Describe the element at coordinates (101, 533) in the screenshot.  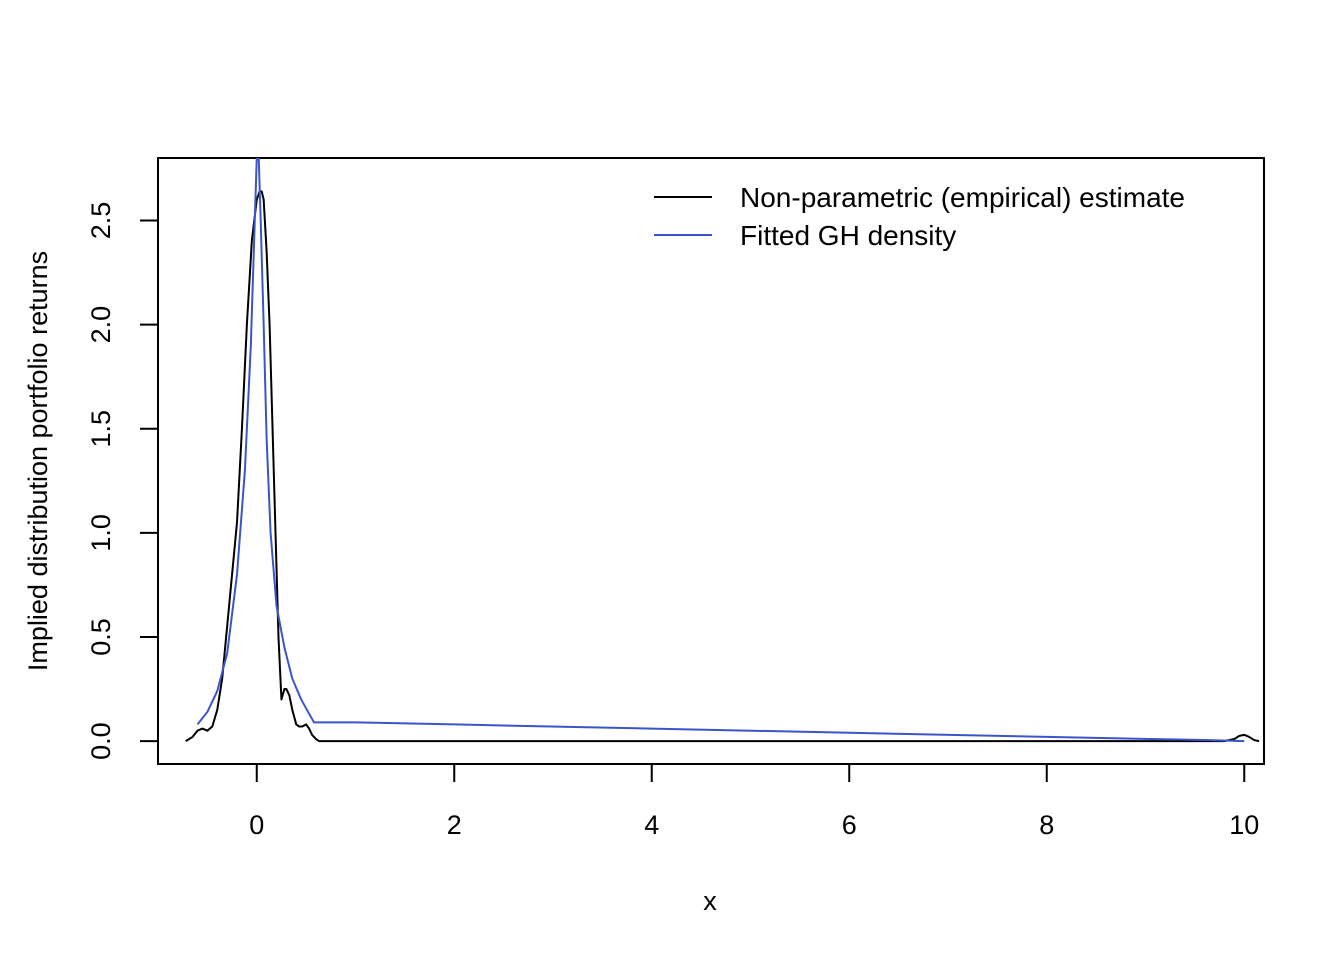
I see `y-tick-label: 1.0` at that location.